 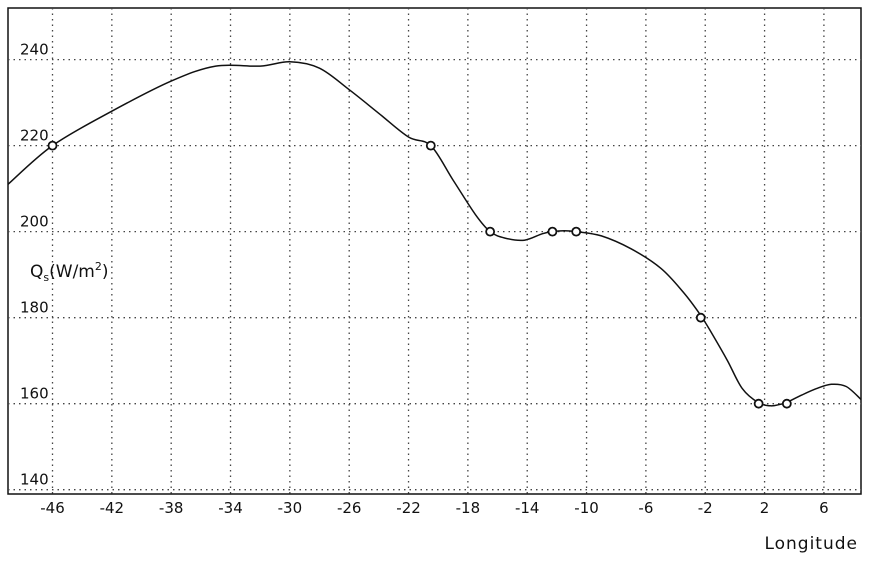 What do you see at coordinates (290, 508) in the screenshot?
I see `x-tick-label: -30` at bounding box center [290, 508].